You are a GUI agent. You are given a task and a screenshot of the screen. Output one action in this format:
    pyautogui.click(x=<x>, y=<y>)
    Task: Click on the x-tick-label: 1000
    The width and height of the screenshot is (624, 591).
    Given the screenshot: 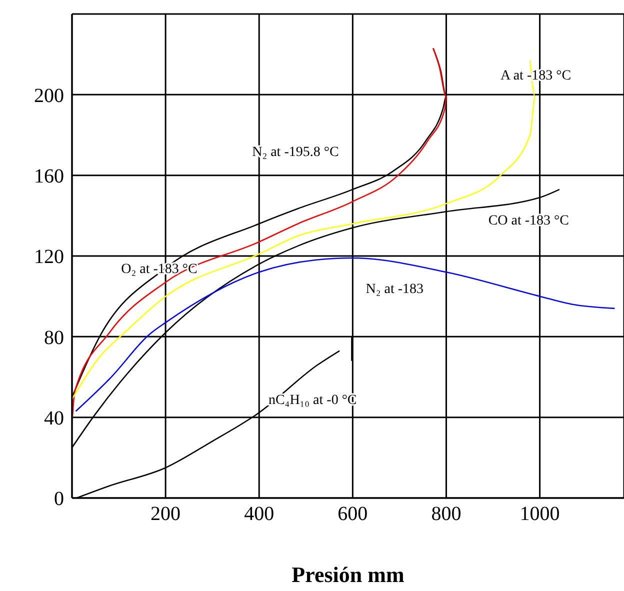 What is the action you would take?
    pyautogui.click(x=540, y=514)
    